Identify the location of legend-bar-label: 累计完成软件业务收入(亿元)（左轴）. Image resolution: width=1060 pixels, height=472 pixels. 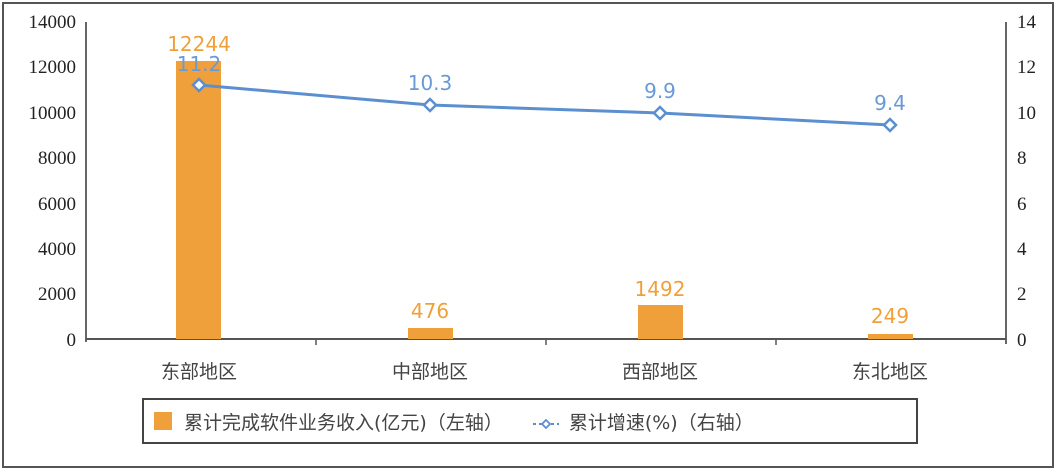
(343, 422).